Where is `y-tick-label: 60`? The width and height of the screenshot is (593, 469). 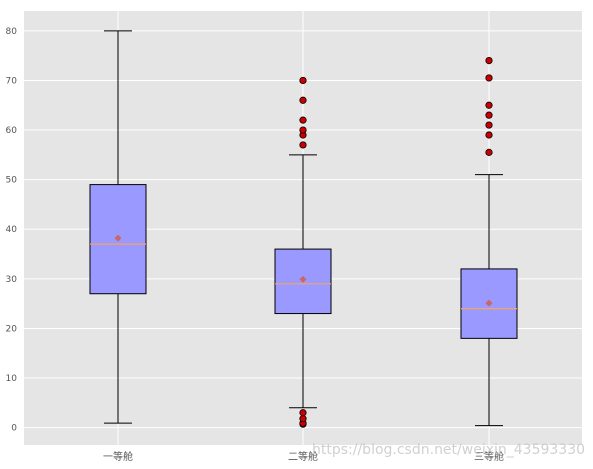 y-tick-label: 60 is located at coordinates (12, 131).